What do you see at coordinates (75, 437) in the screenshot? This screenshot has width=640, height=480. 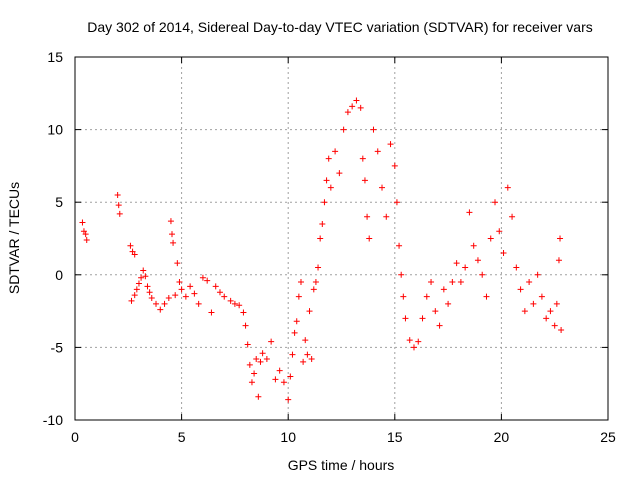 I see `x-tick-label: 0` at bounding box center [75, 437].